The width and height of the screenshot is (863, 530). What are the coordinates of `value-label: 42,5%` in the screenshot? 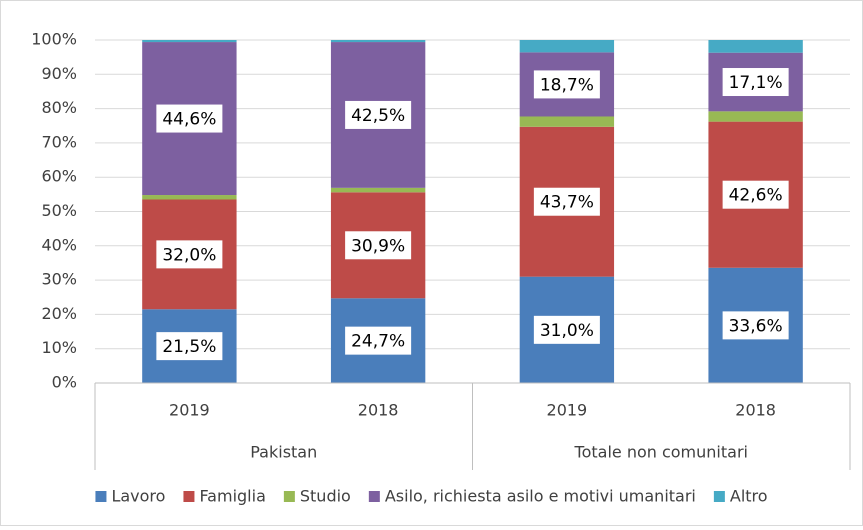 It's located at (378, 114).